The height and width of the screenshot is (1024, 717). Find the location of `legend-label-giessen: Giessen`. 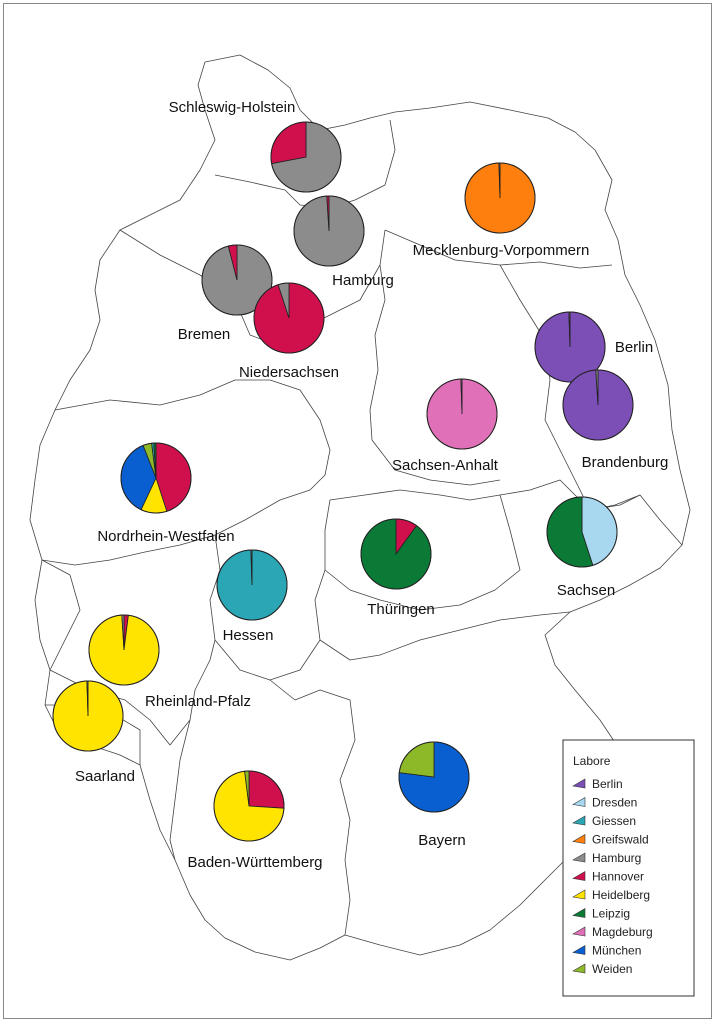

legend-label-giessen: Giessen is located at coordinates (614, 821).